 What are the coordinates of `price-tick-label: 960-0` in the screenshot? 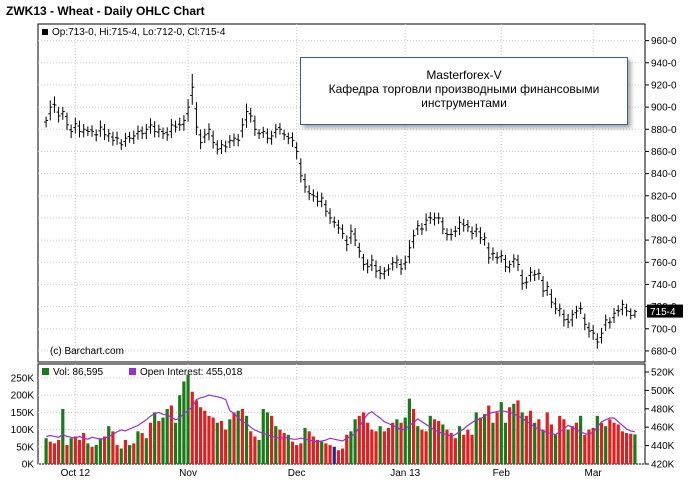 It's located at (664, 41).